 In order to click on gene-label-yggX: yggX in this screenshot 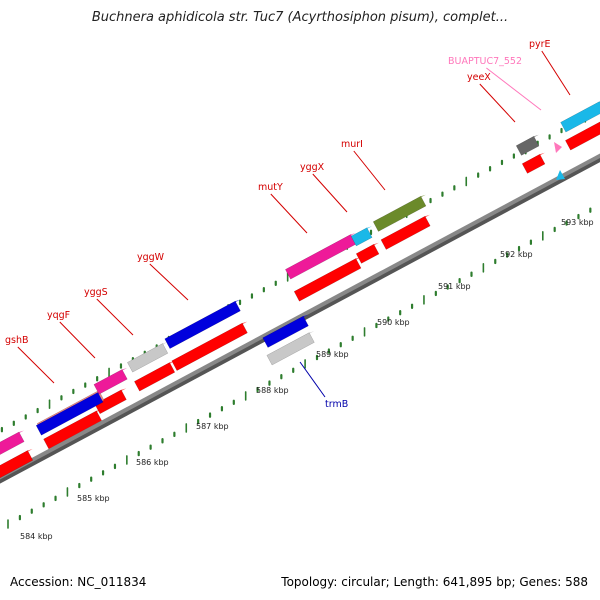, I will do `click(312, 167)`.